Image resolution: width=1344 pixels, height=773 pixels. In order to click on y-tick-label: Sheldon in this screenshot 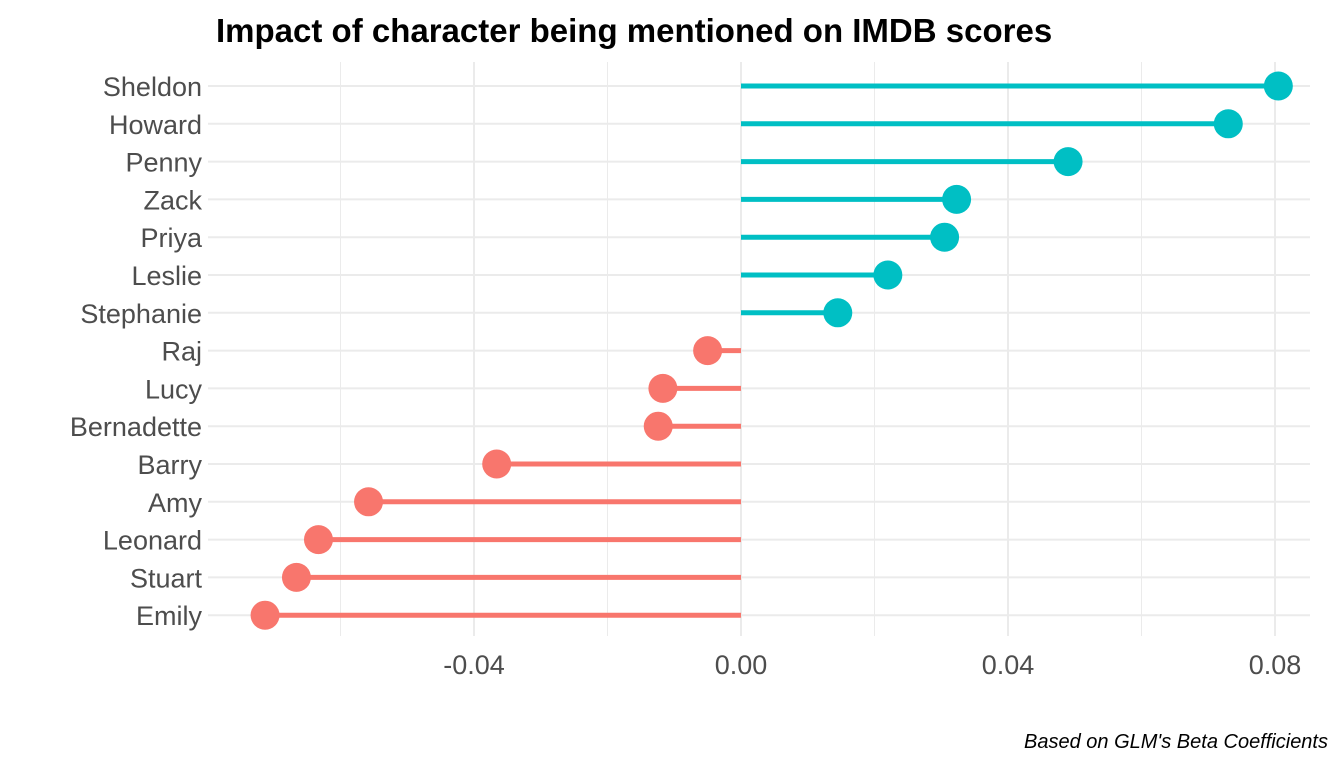, I will do `click(152, 87)`.